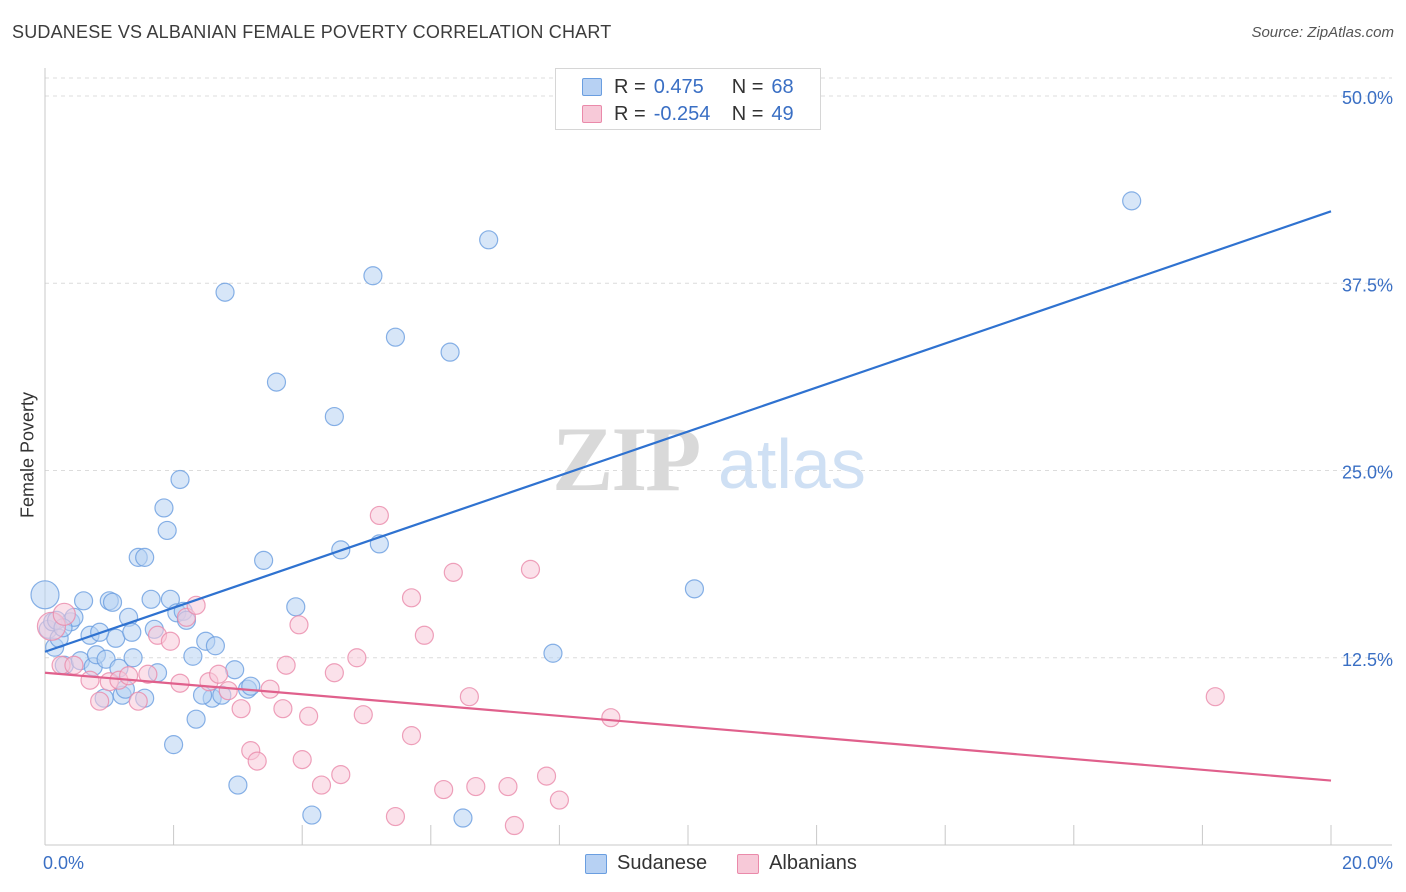 Image resolution: width=1406 pixels, height=892 pixels. Describe the element at coordinates (63, 863) in the screenshot. I see `x-tick-label: 0.0%` at that location.